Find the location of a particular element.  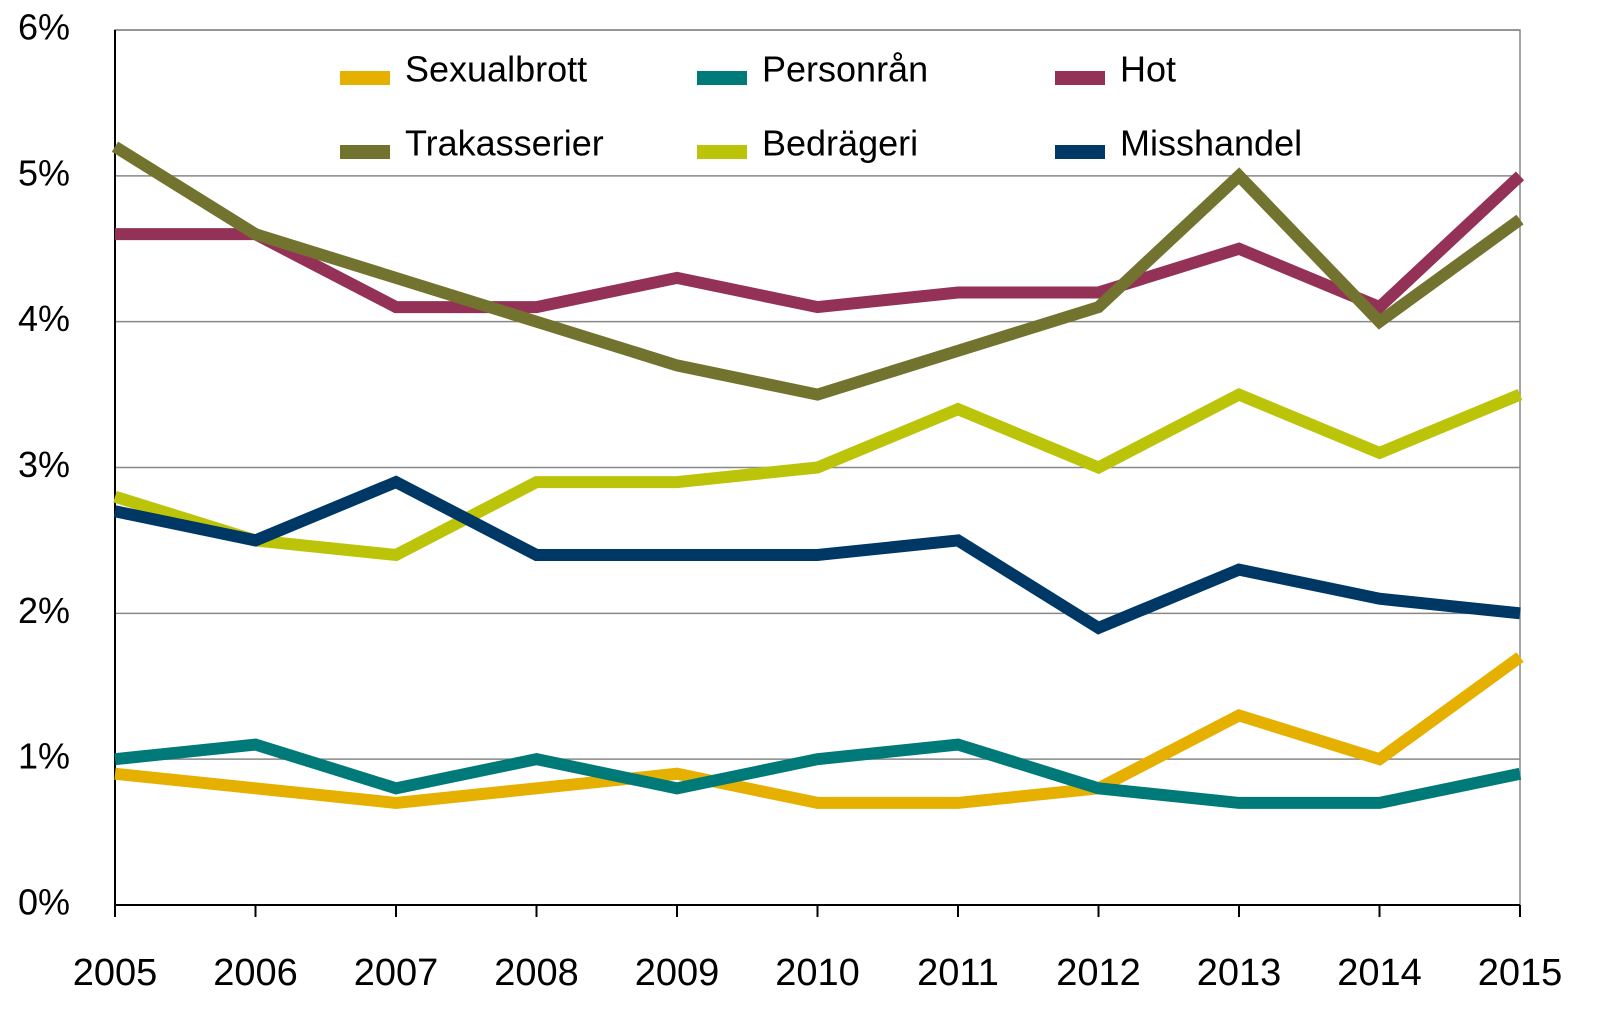

legend-label: Misshandel is located at coordinates (1211, 143).